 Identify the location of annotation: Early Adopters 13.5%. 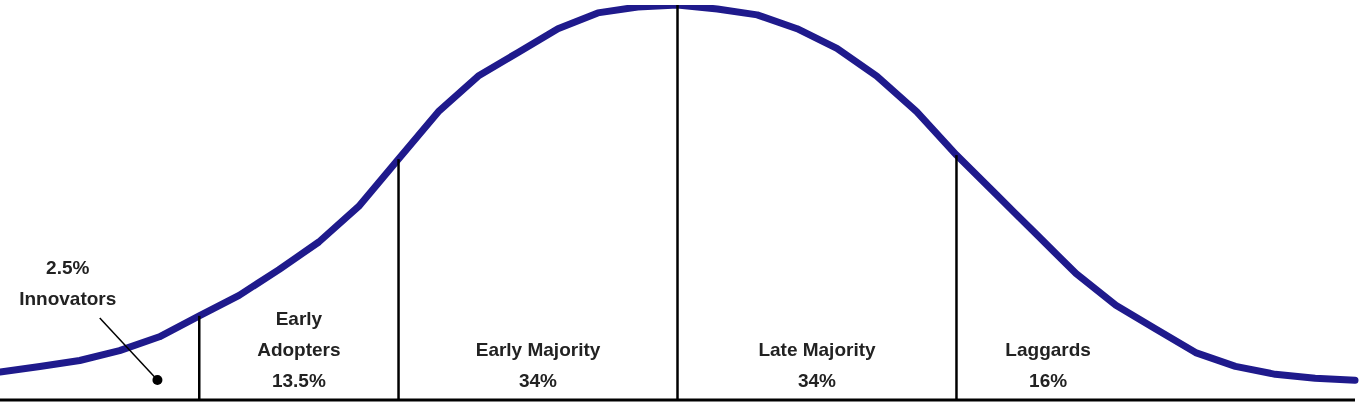
(299, 349).